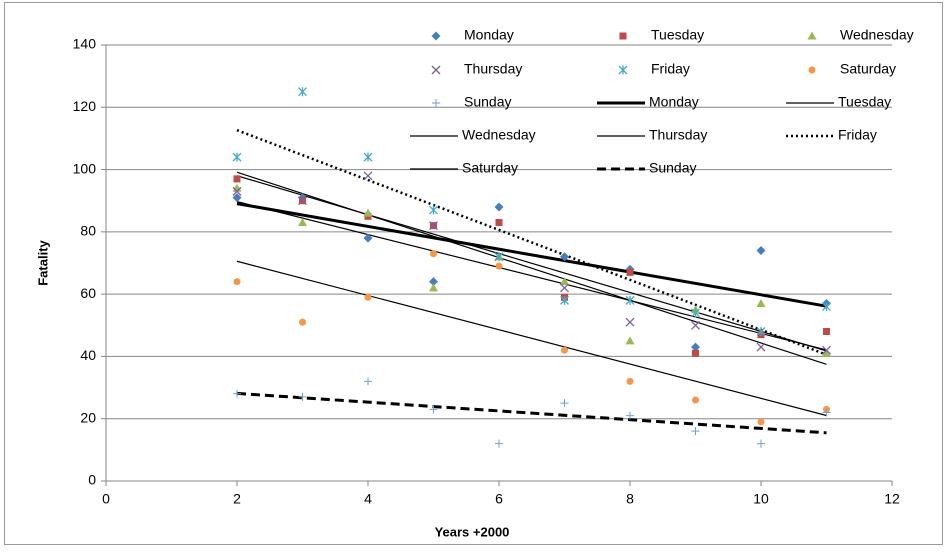  What do you see at coordinates (85, 44) in the screenshot?
I see `y-tick-label: 140` at bounding box center [85, 44].